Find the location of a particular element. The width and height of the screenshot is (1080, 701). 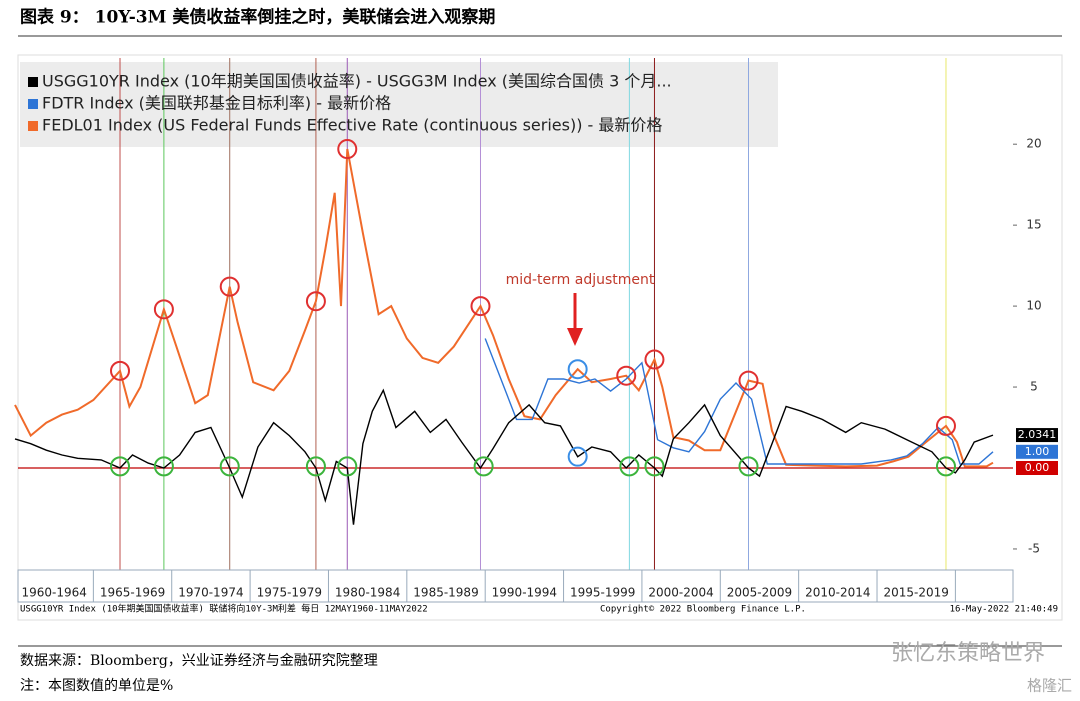

period-label: 1980-1984 is located at coordinates (367, 593).